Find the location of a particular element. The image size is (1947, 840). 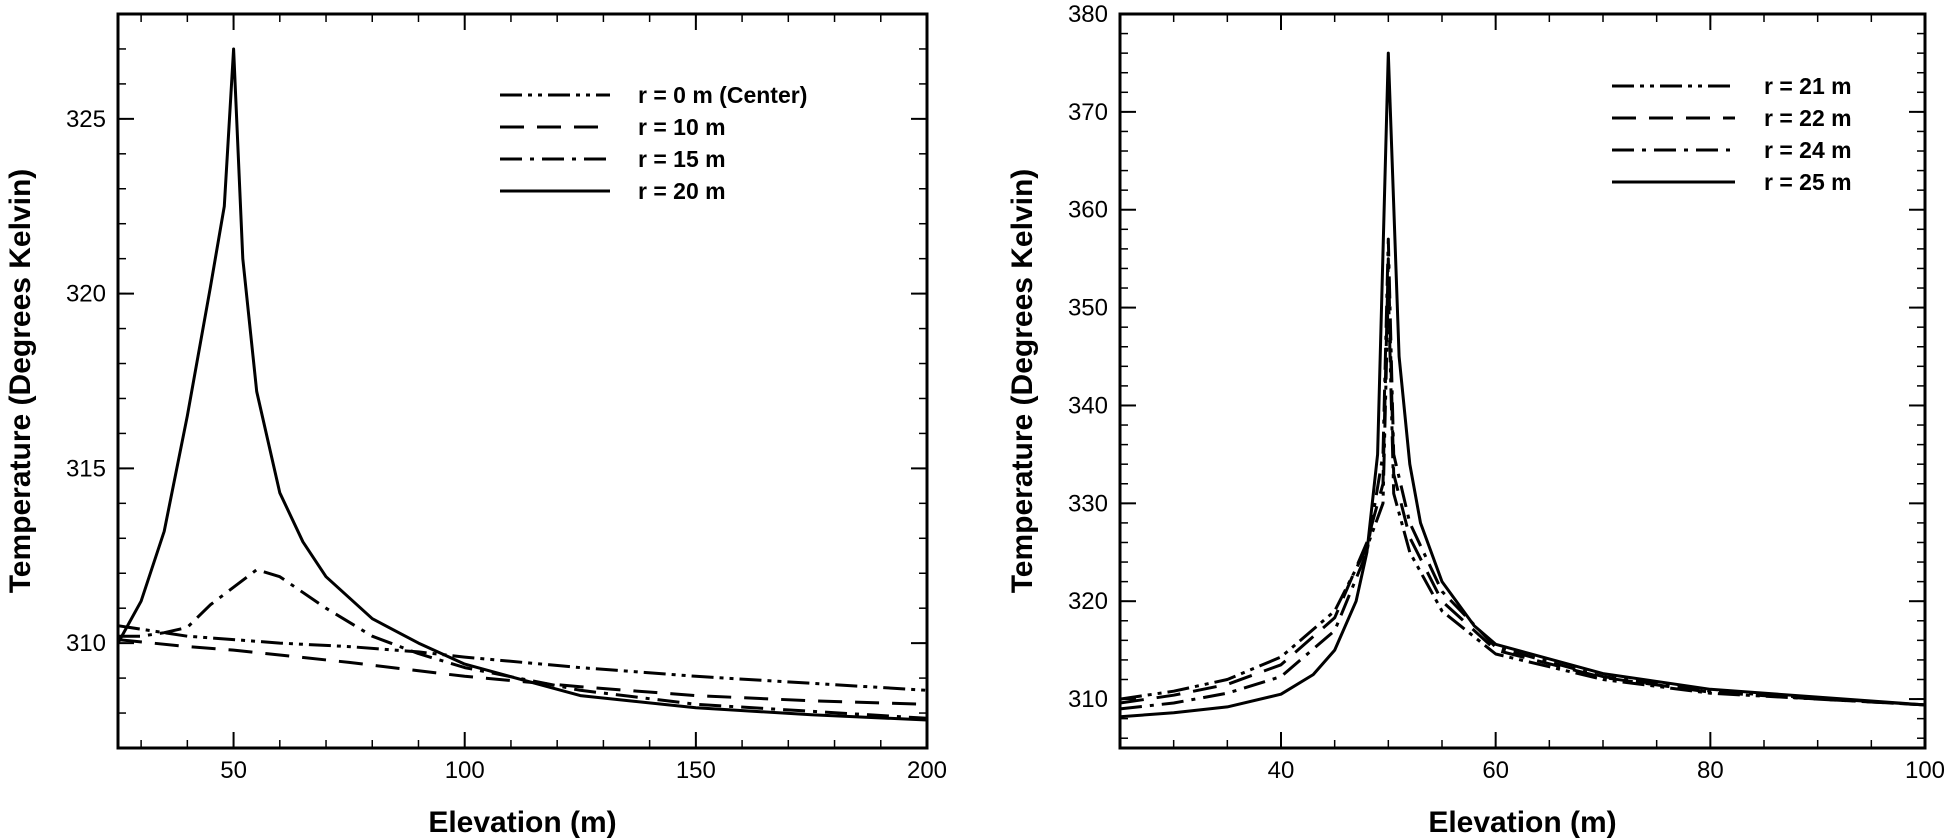

y-tick-label: 370 is located at coordinates (1088, 112).